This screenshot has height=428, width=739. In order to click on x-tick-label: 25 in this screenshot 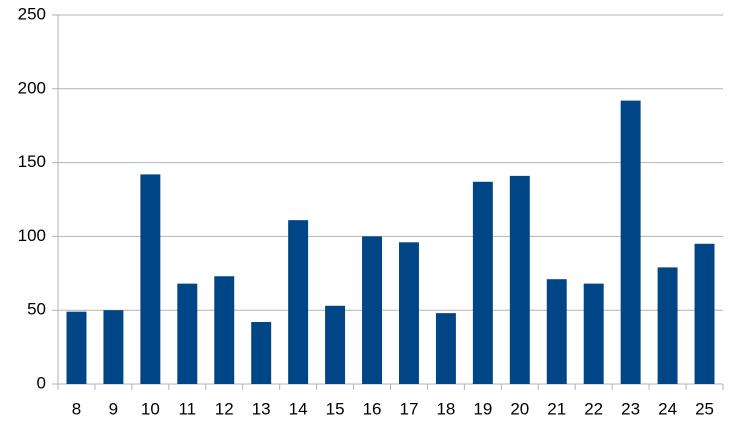, I will do `click(704, 408)`.